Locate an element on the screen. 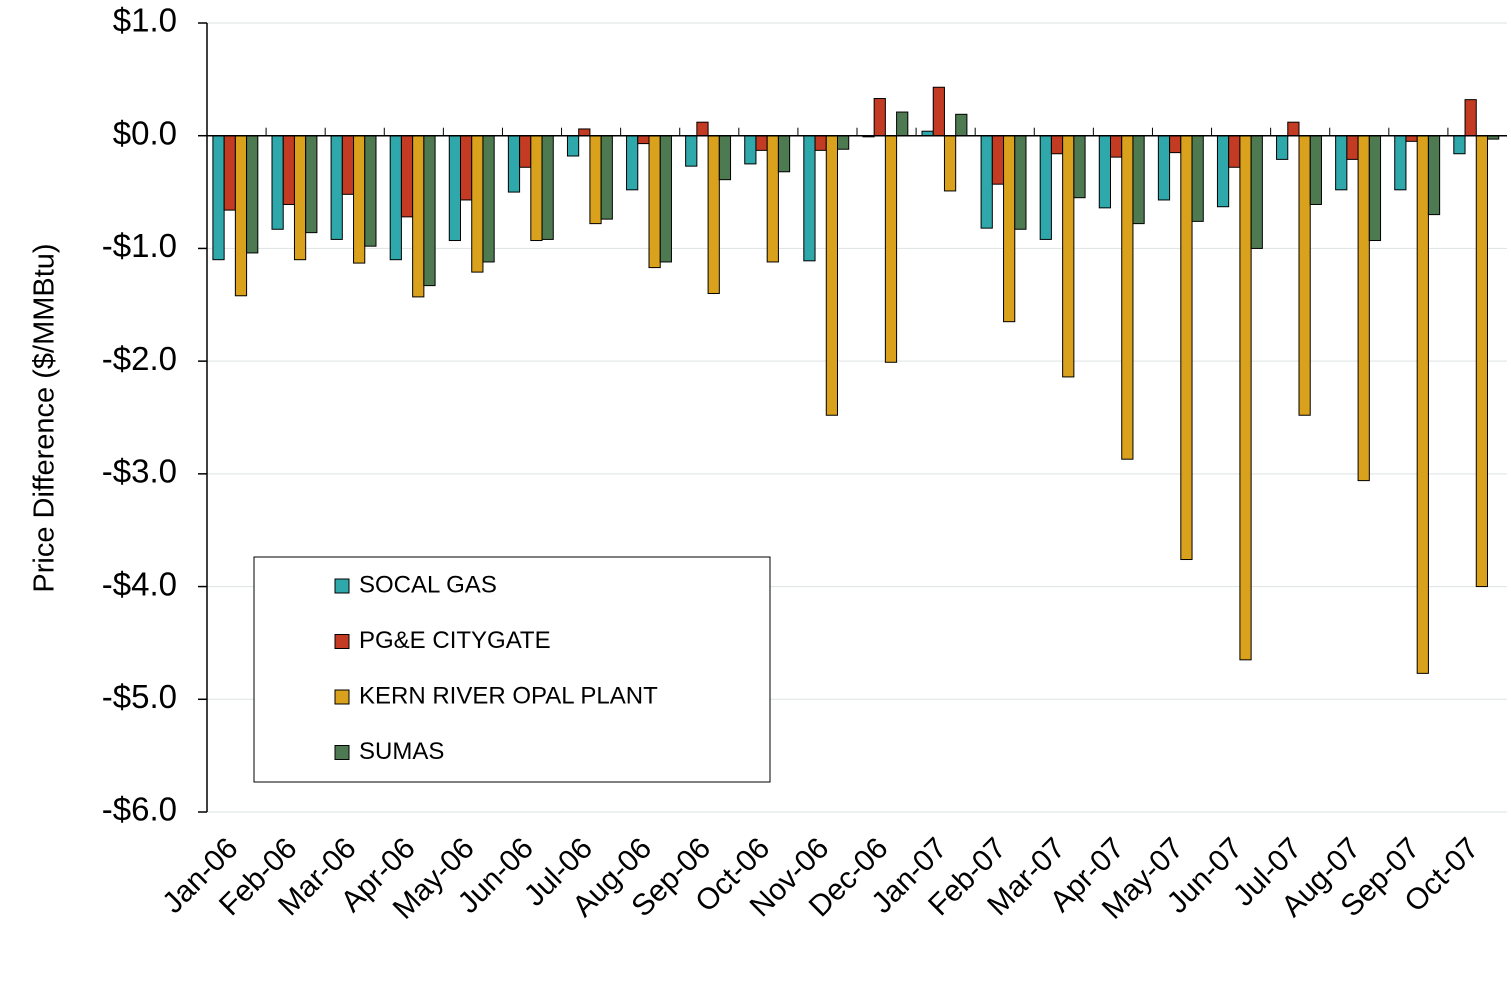 The width and height of the screenshot is (1511, 987). legend-label: SOCAL GAS is located at coordinates (428, 584).